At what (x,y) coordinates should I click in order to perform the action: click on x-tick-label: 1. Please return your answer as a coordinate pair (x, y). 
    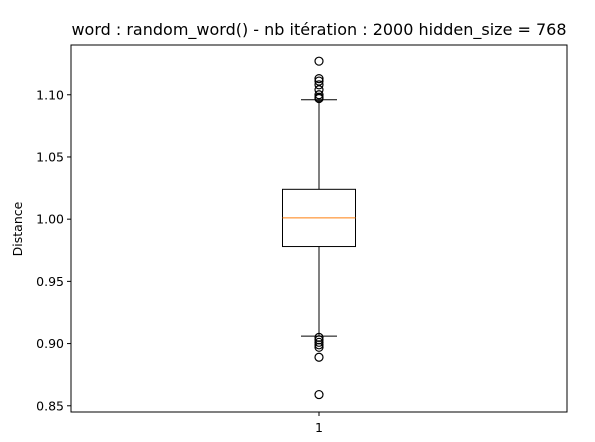
    Looking at the image, I should click on (319, 427).